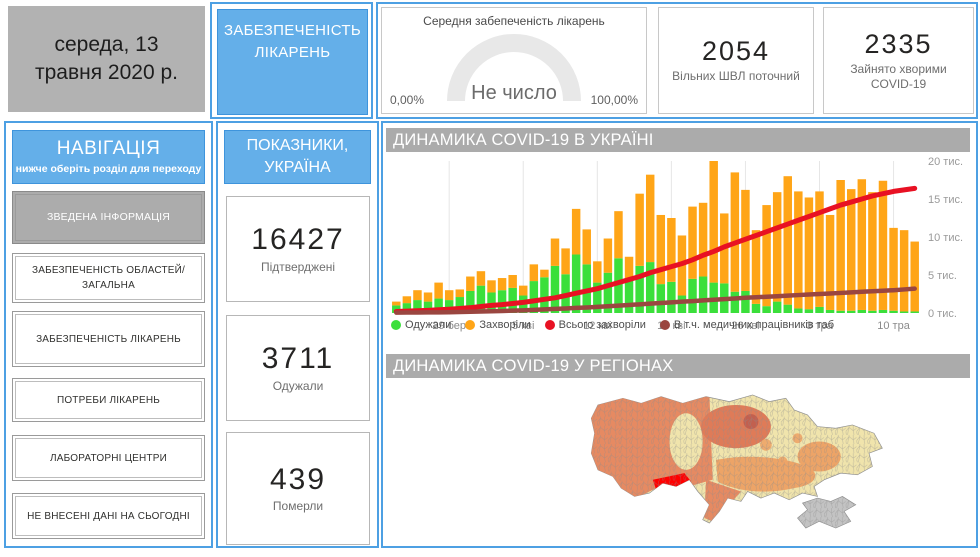 Image resolution: width=980 pixels, height=557 pixels. What do you see at coordinates (396, 325) in the screenshot?
I see `legend-dot-green` at bounding box center [396, 325].